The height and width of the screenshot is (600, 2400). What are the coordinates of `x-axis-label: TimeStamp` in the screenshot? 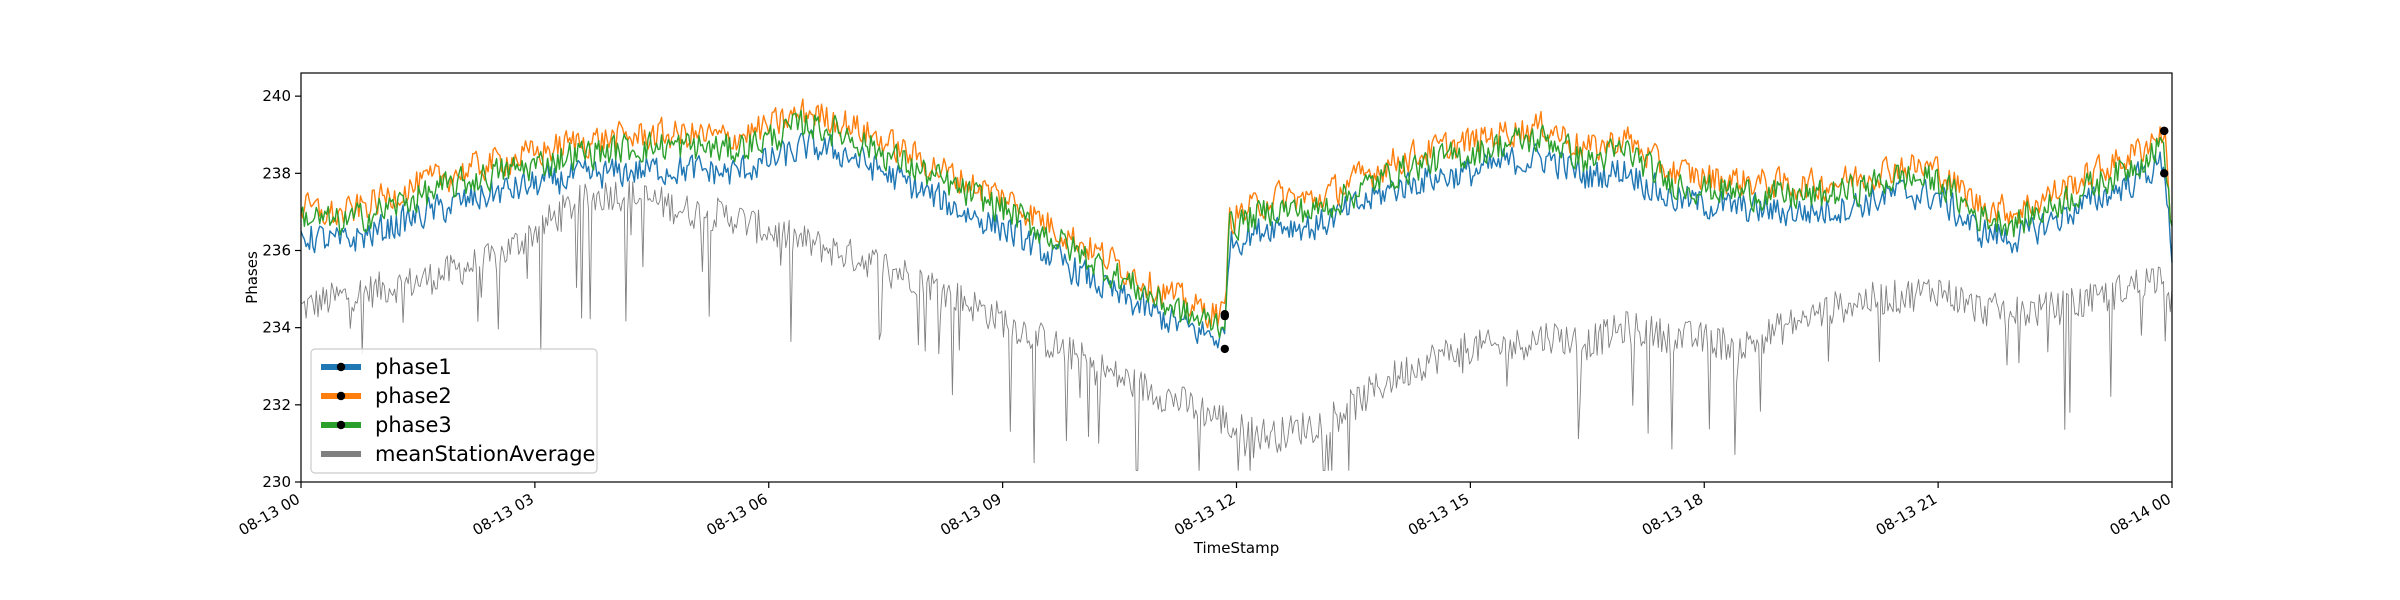 It's located at (1236, 548).